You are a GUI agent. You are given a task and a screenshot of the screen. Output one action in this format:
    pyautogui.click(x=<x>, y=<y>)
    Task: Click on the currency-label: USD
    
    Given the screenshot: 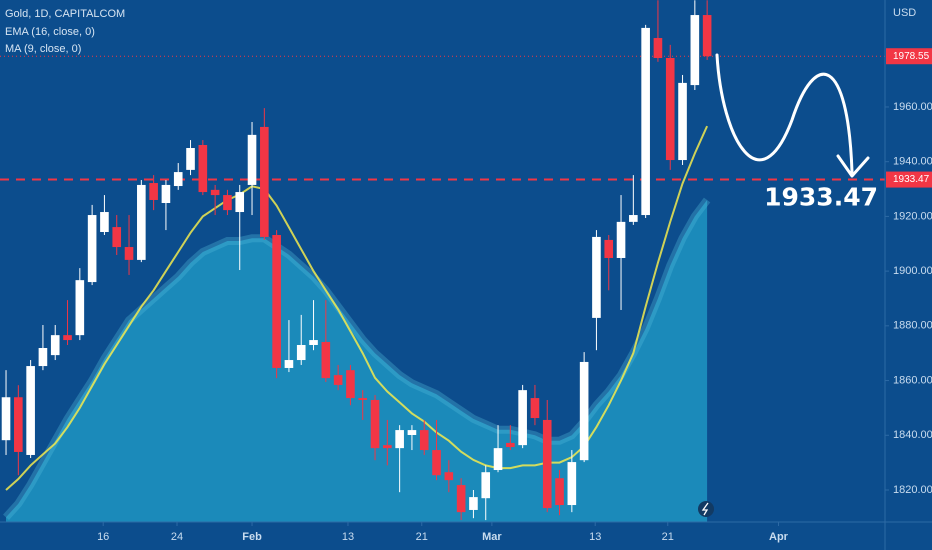 What is the action you would take?
    pyautogui.click(x=904, y=13)
    